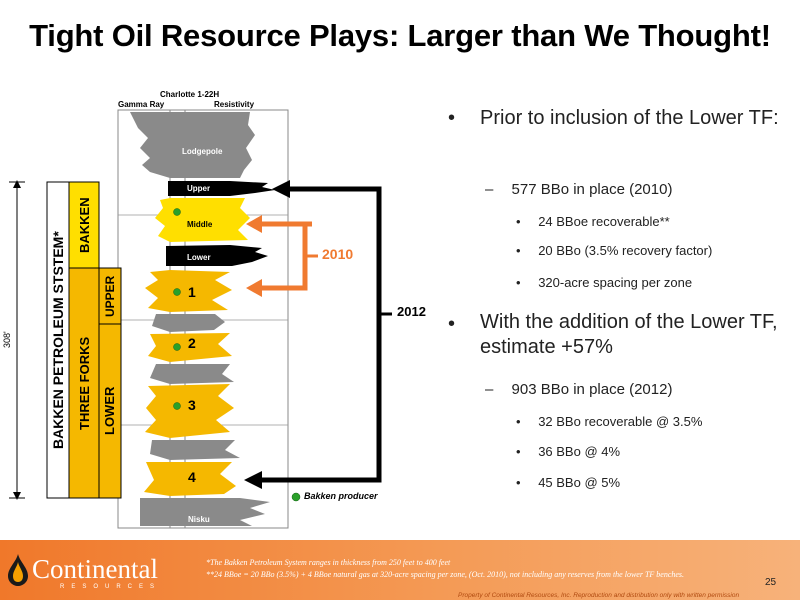  Describe the element at coordinates (771, 582) in the screenshot. I see `page-number: 25` at that location.